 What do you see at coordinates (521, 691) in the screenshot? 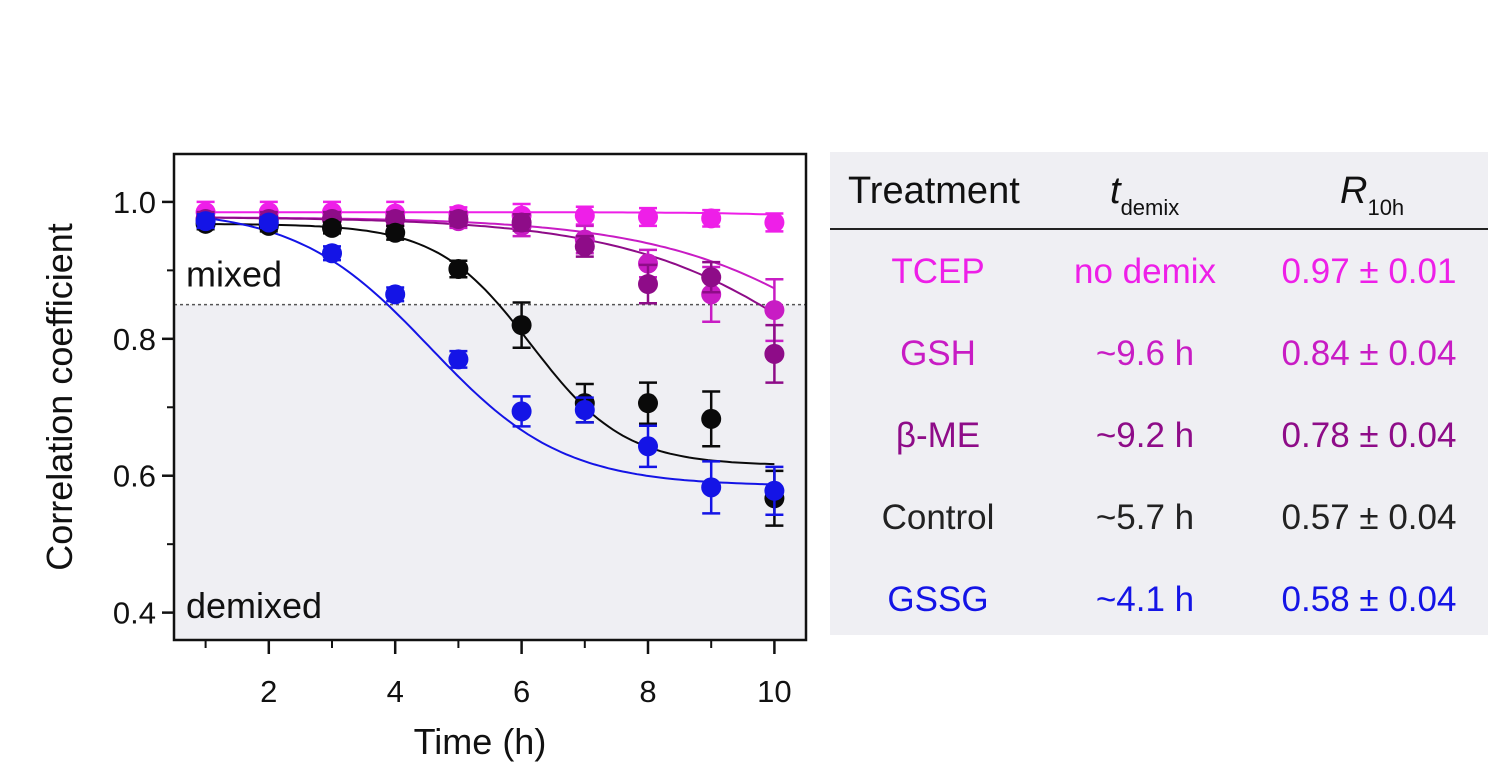
I see `x-tick-label: 6` at bounding box center [521, 691].